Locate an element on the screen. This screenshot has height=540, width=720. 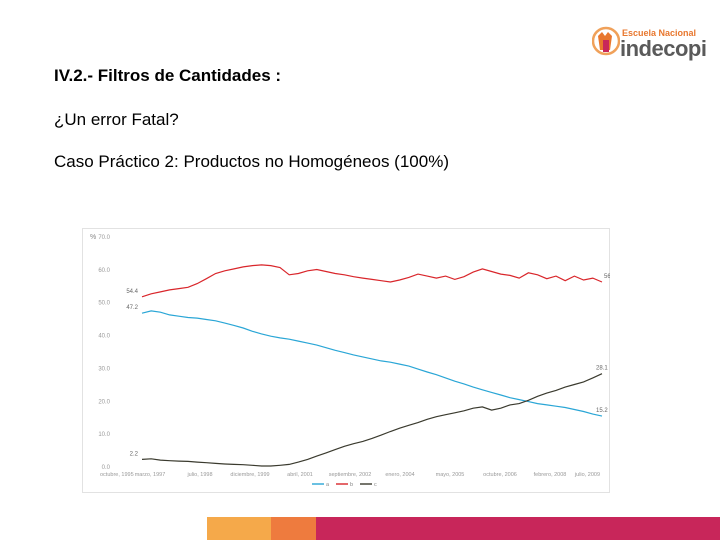
series-line-c is located at coordinates (372, 420).